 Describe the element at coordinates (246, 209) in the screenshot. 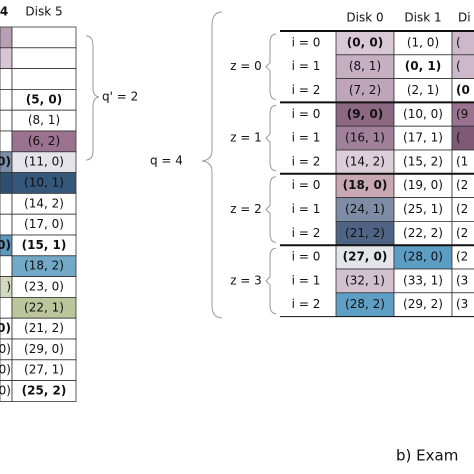

I see `group-label: z = 2` at that location.